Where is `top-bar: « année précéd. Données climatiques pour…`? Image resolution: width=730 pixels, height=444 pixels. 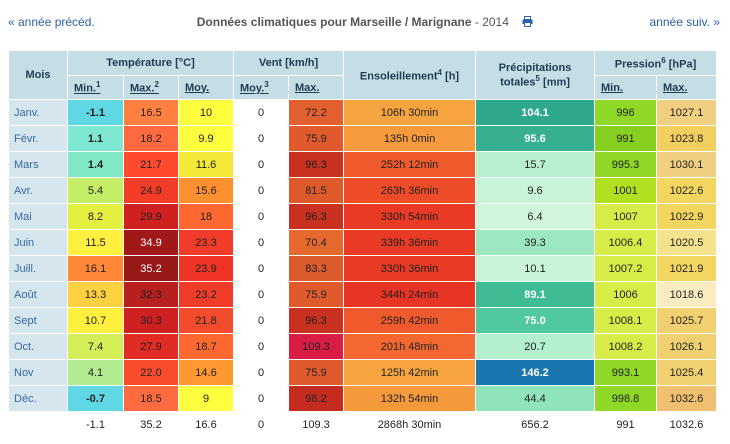
top-bar: « année précéd. Données climatiques pour… is located at coordinates (365, 15).